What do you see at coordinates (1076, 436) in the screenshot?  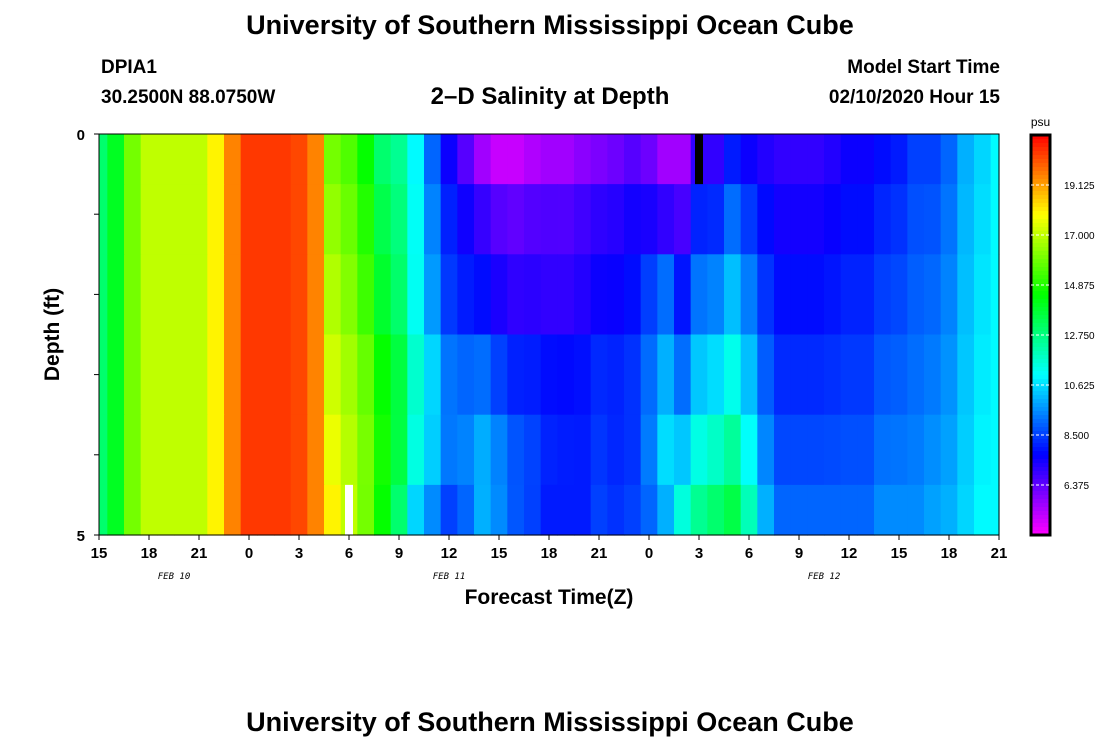 I see `colorbar-tick-label: 8.500` at bounding box center [1076, 436].